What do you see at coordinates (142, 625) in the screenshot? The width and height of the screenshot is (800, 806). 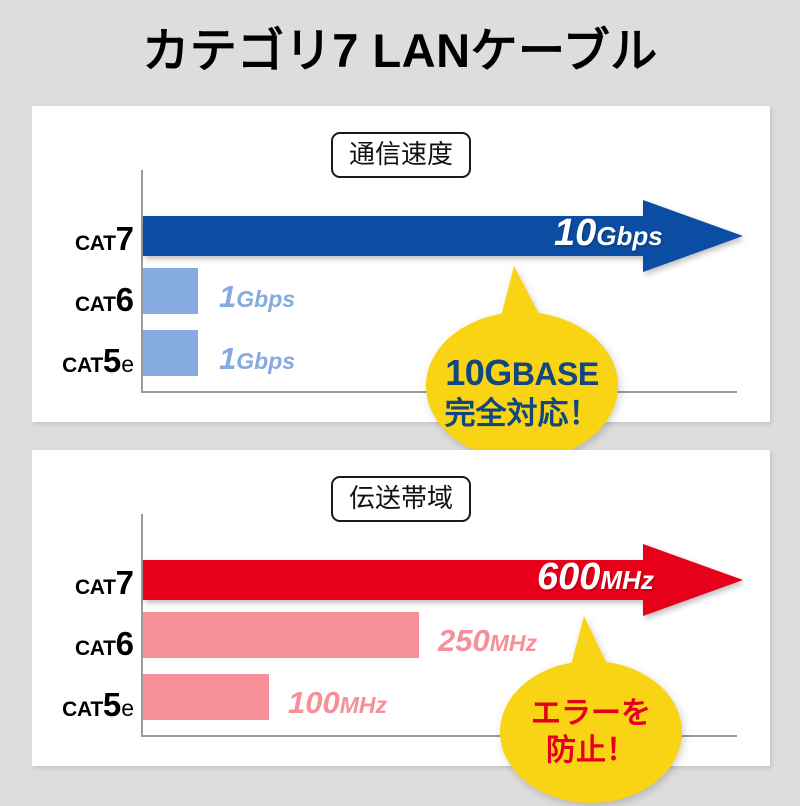 I see `axis-vertical-band` at bounding box center [142, 625].